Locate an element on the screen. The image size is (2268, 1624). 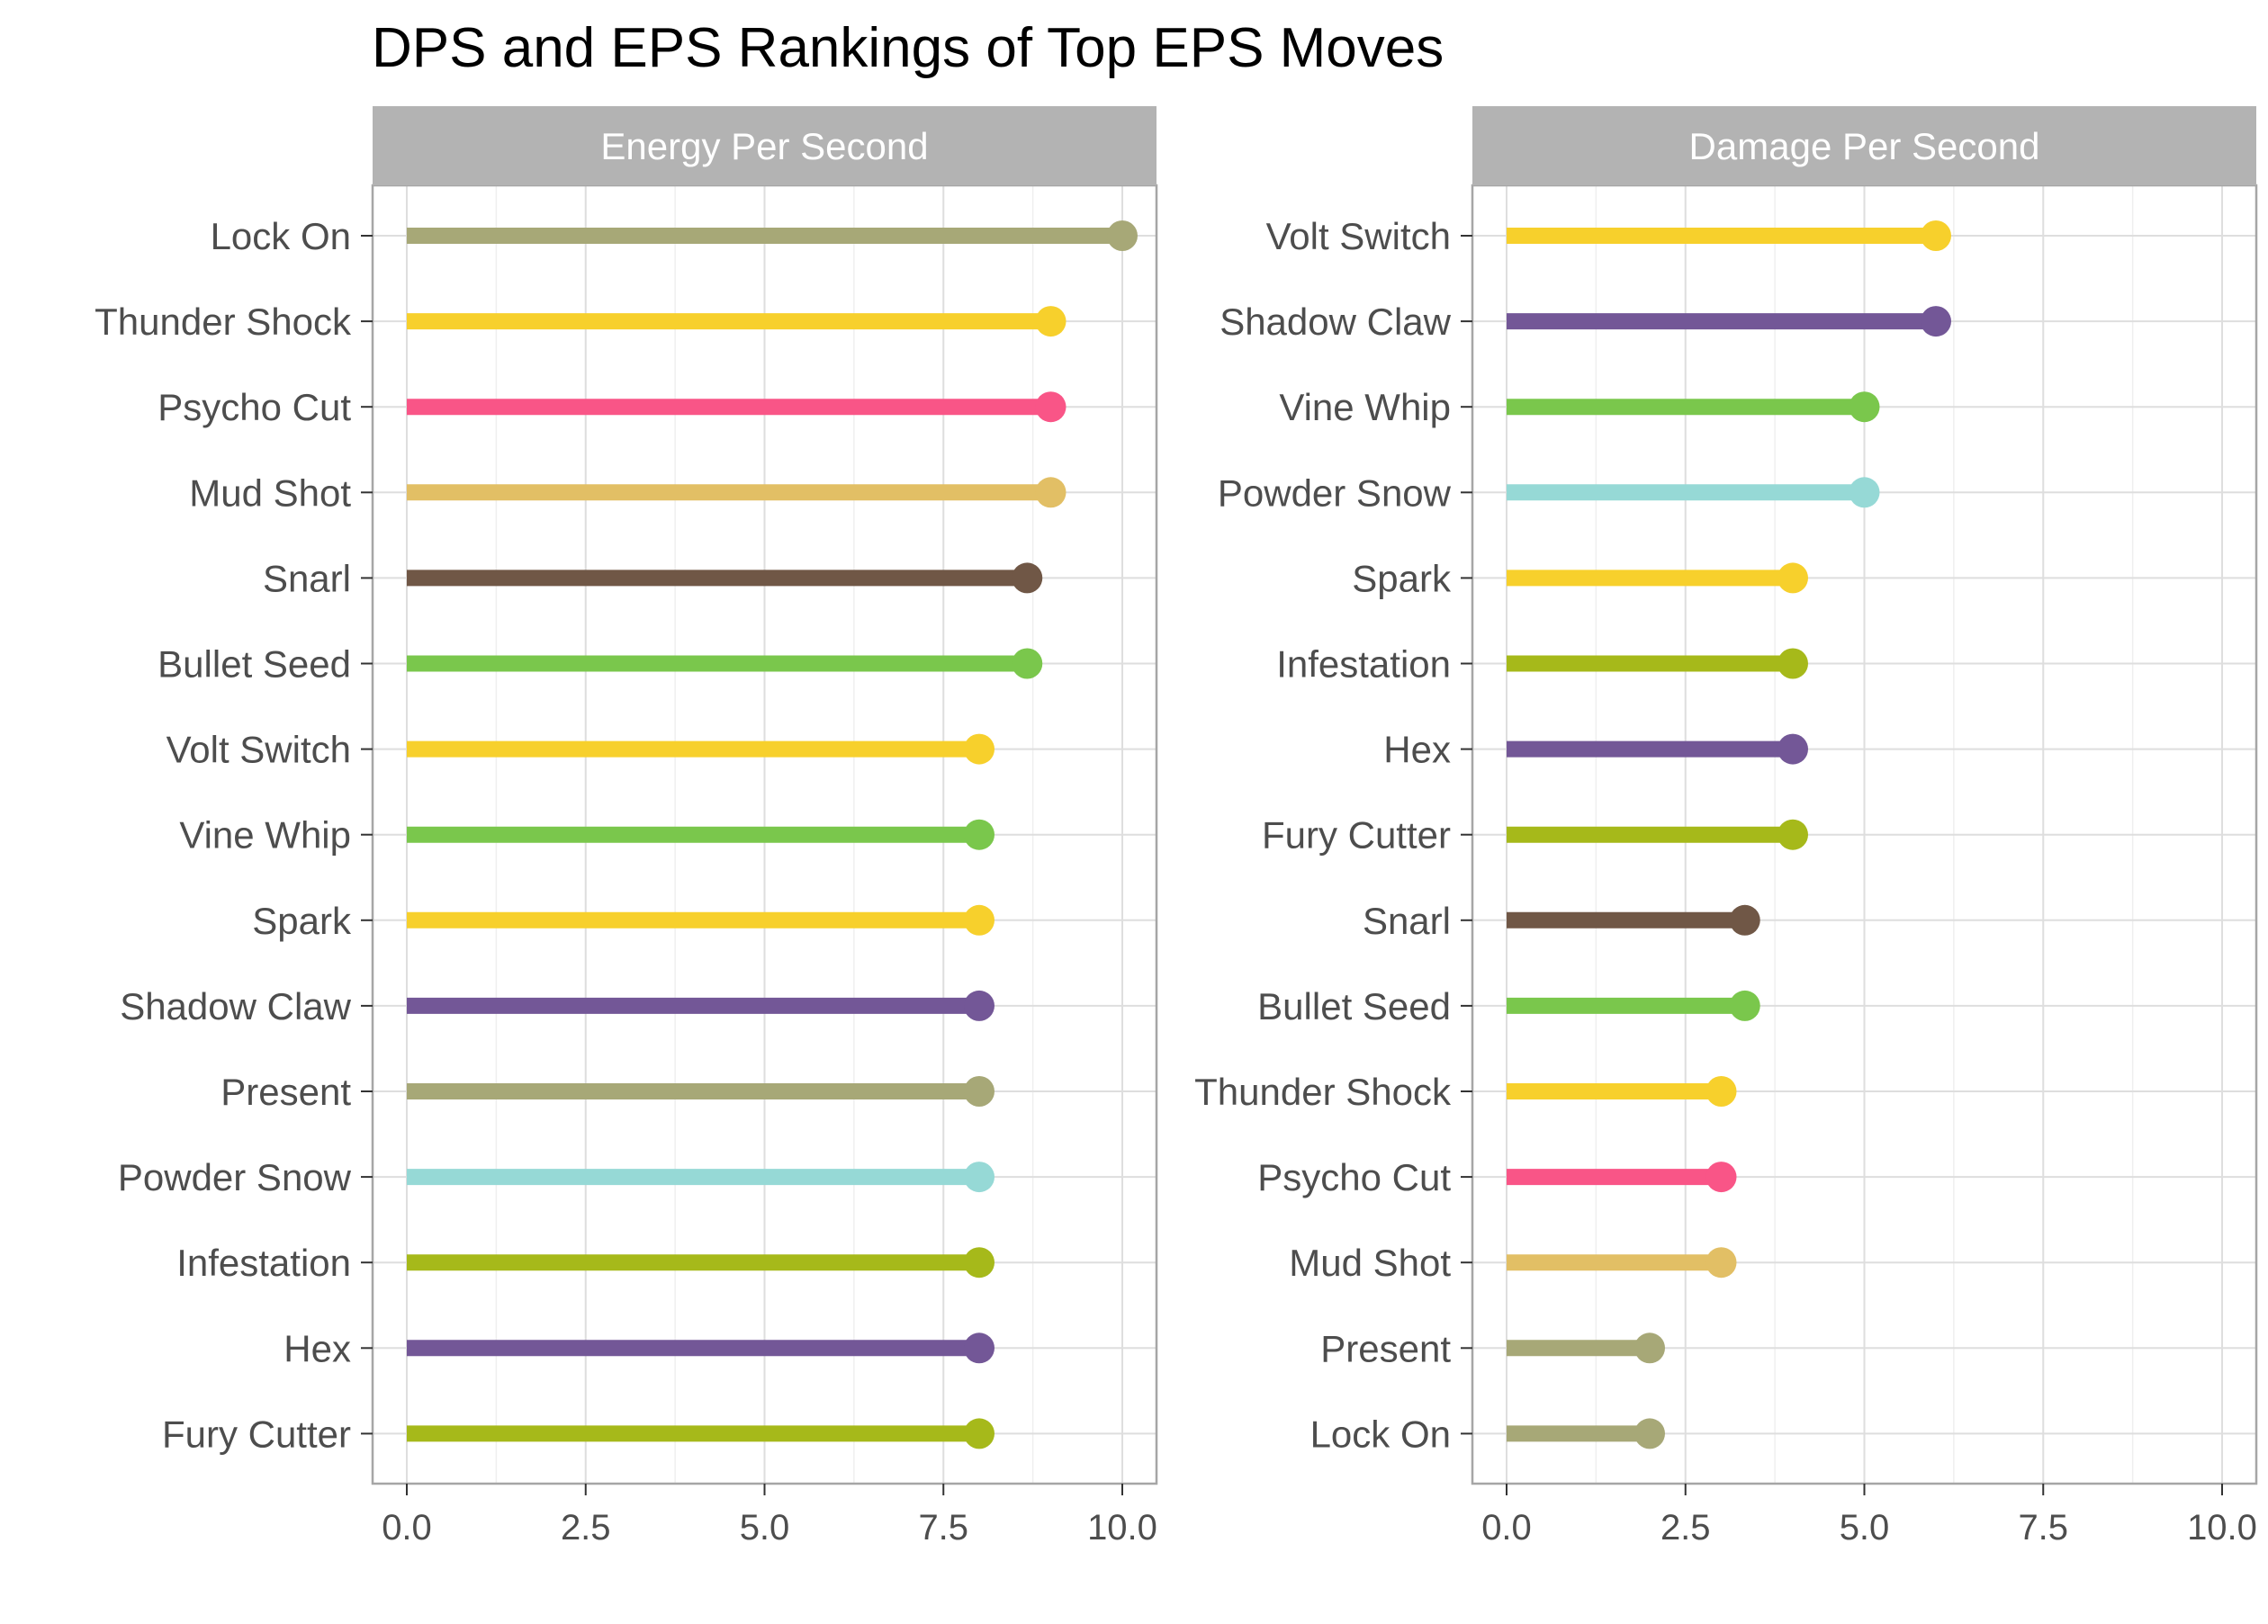
chart-title: DPS and EPS Rankings of Top EPS Moves is located at coordinates (908, 48).